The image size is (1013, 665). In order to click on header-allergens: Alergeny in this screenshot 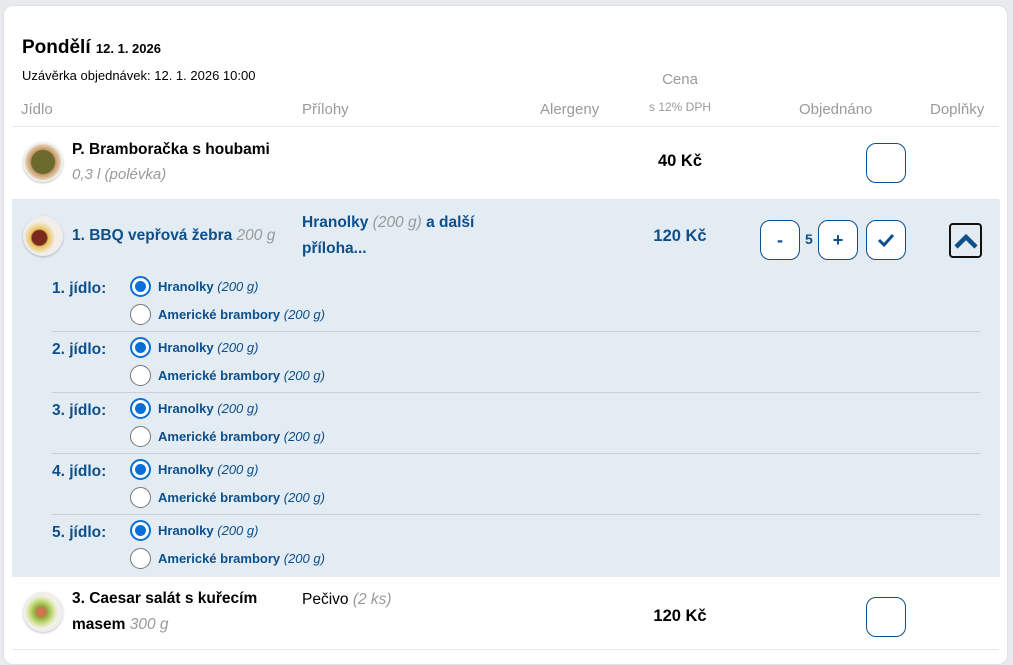, I will do `click(570, 109)`.